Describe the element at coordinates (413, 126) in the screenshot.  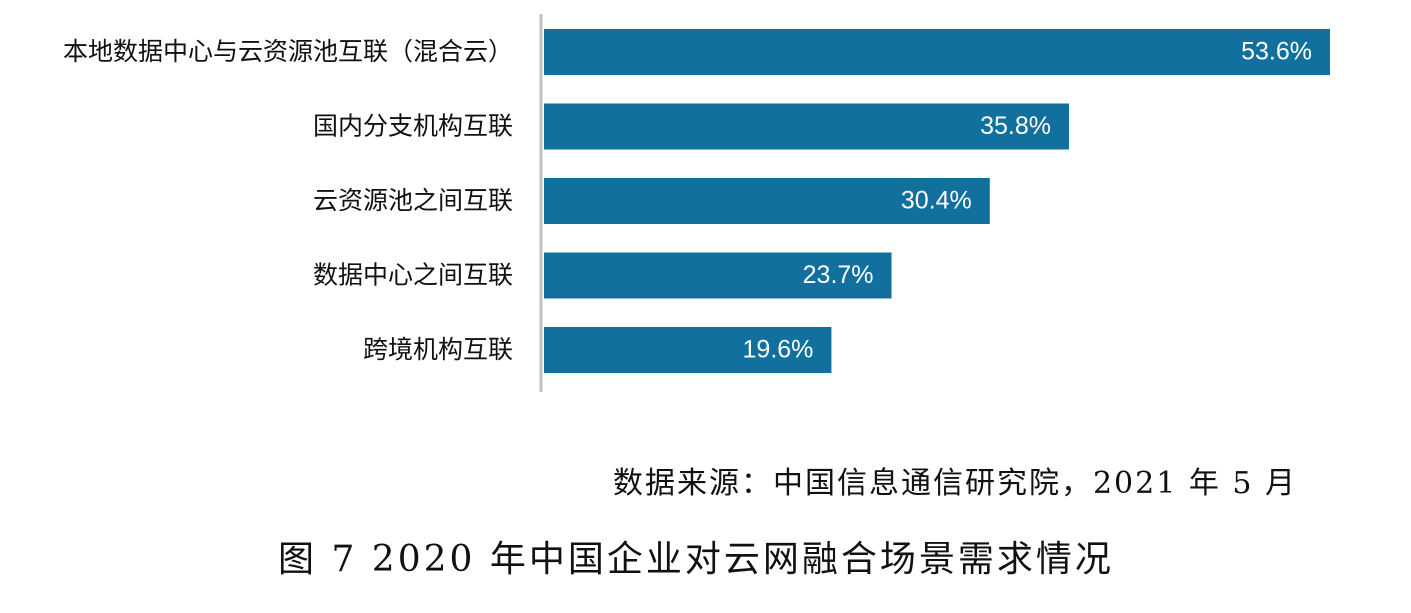
I see `category-label-2: 国内分支机构互联` at that location.